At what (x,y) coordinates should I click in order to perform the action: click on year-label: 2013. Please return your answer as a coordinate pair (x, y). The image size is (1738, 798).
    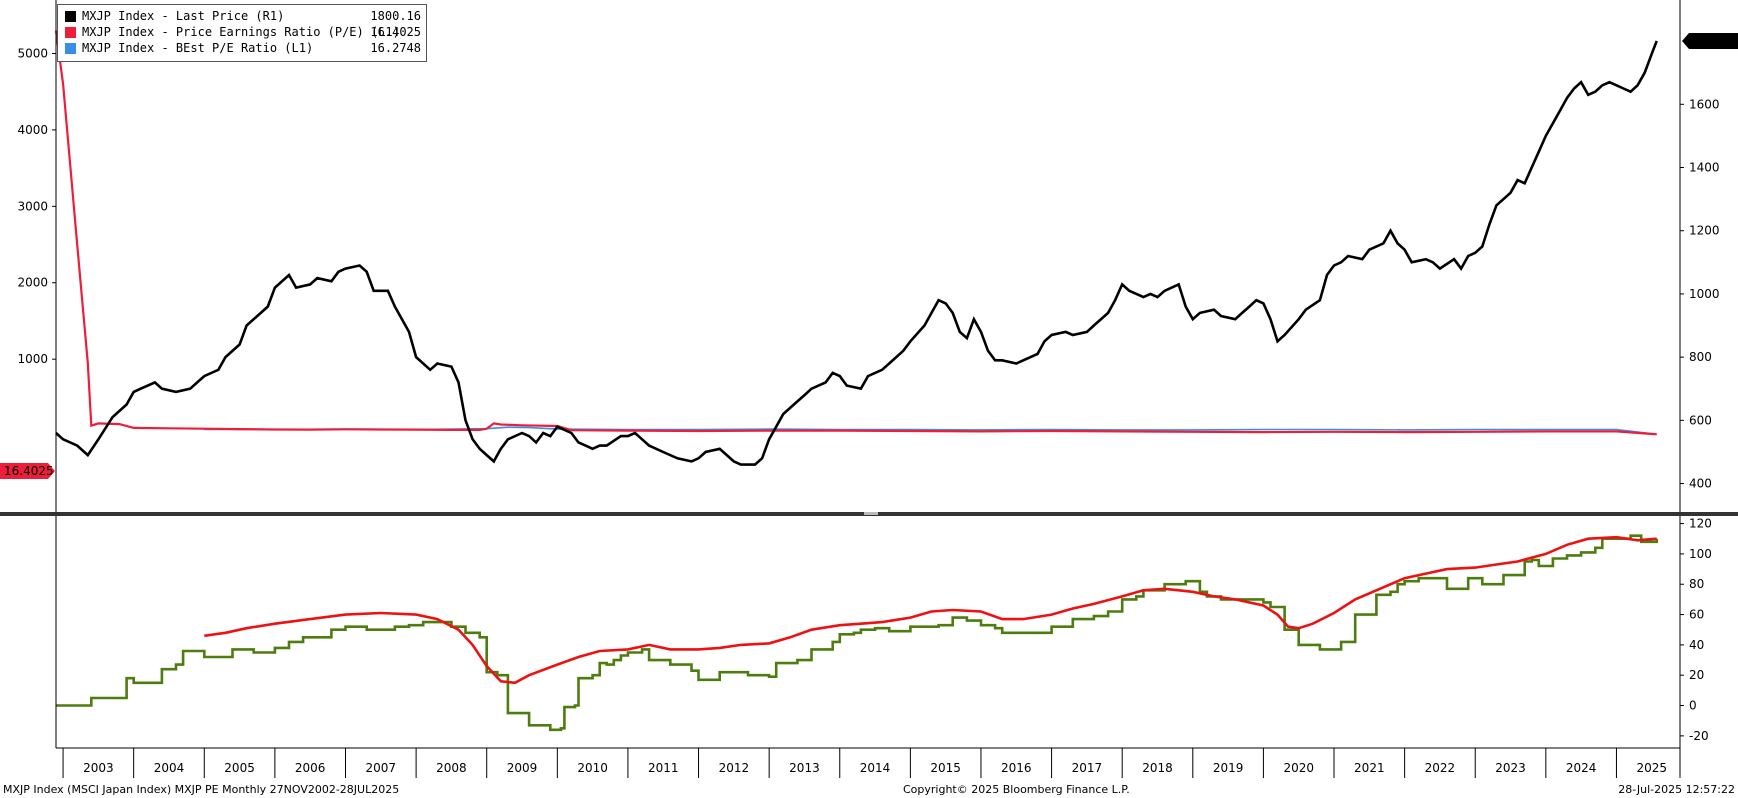
    Looking at the image, I should click on (804, 768).